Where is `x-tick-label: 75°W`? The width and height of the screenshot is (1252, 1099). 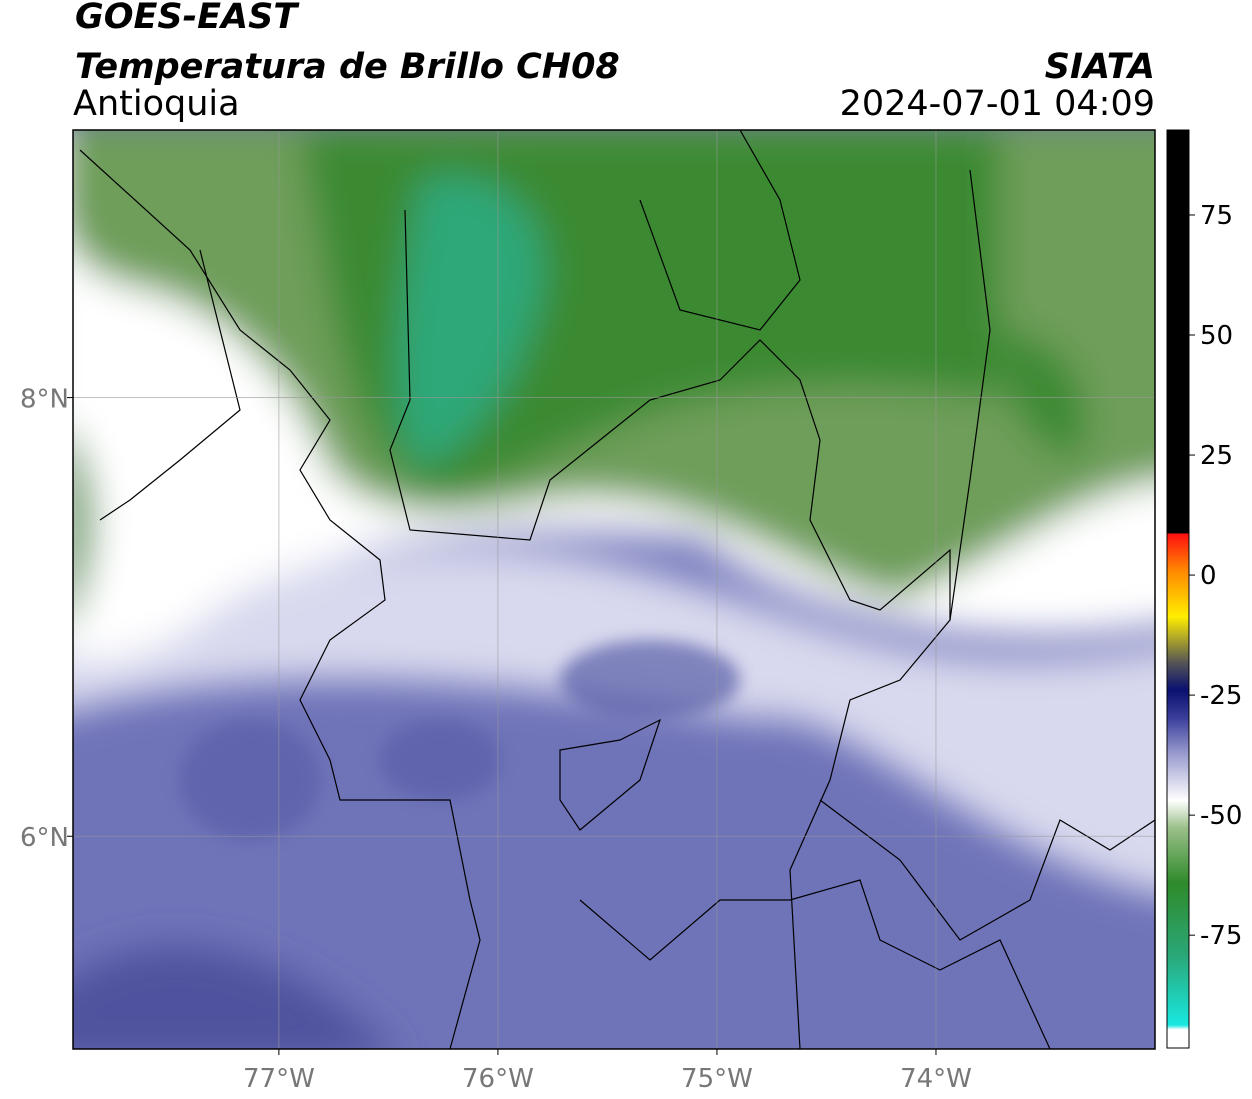 x-tick-label: 75°W is located at coordinates (717, 1079).